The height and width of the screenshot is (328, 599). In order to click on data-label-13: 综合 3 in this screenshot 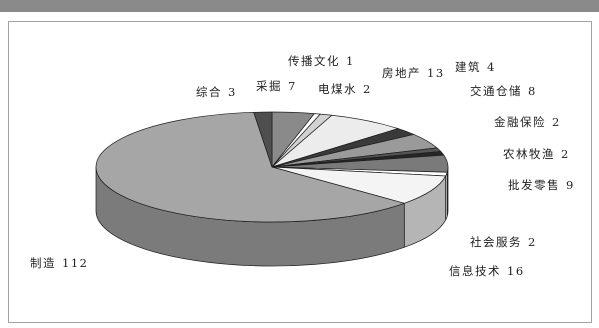, I will do `click(216, 92)`.